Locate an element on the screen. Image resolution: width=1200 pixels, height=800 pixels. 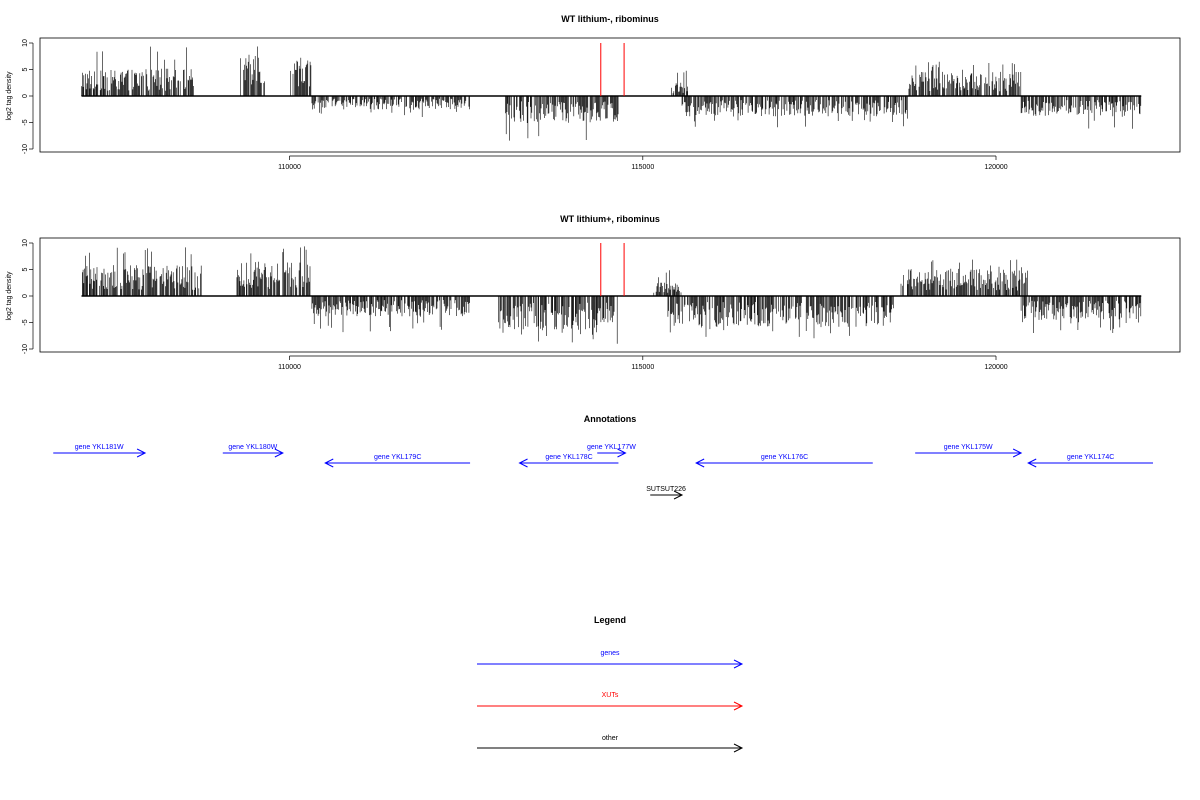
panel-1-markers is located at coordinates (612, 69).